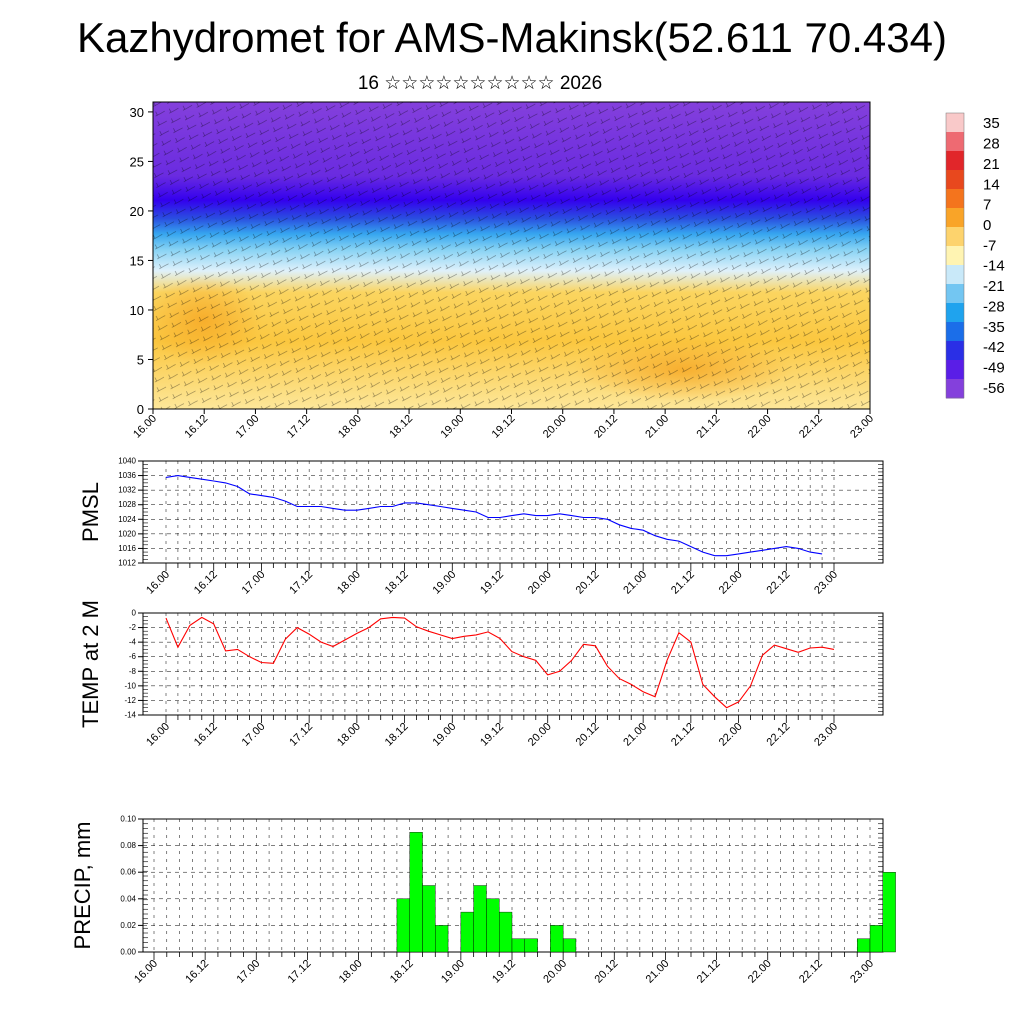 The height and width of the screenshot is (1024, 1024). I want to click on y-tick-label: 1024, so click(127, 519).